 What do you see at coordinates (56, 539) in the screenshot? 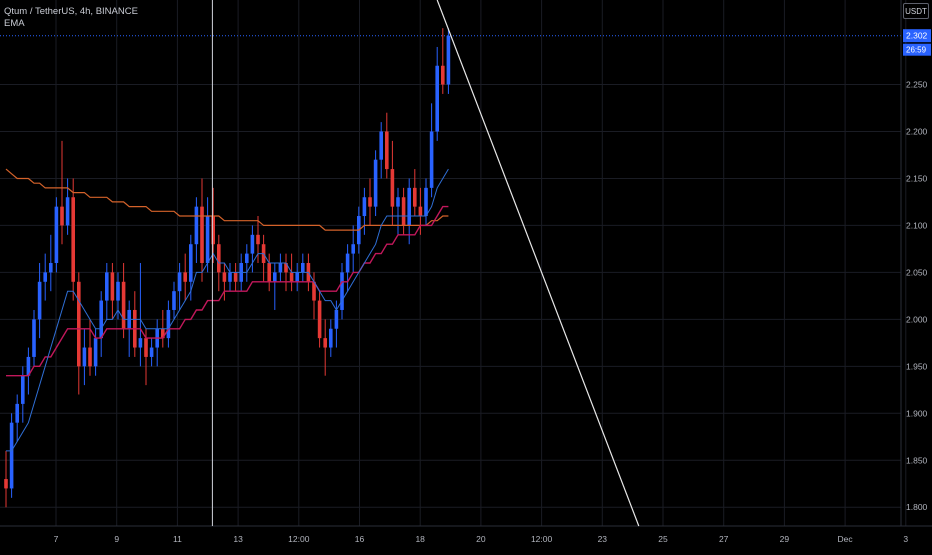
I see `time-tick-label: 7` at bounding box center [56, 539].